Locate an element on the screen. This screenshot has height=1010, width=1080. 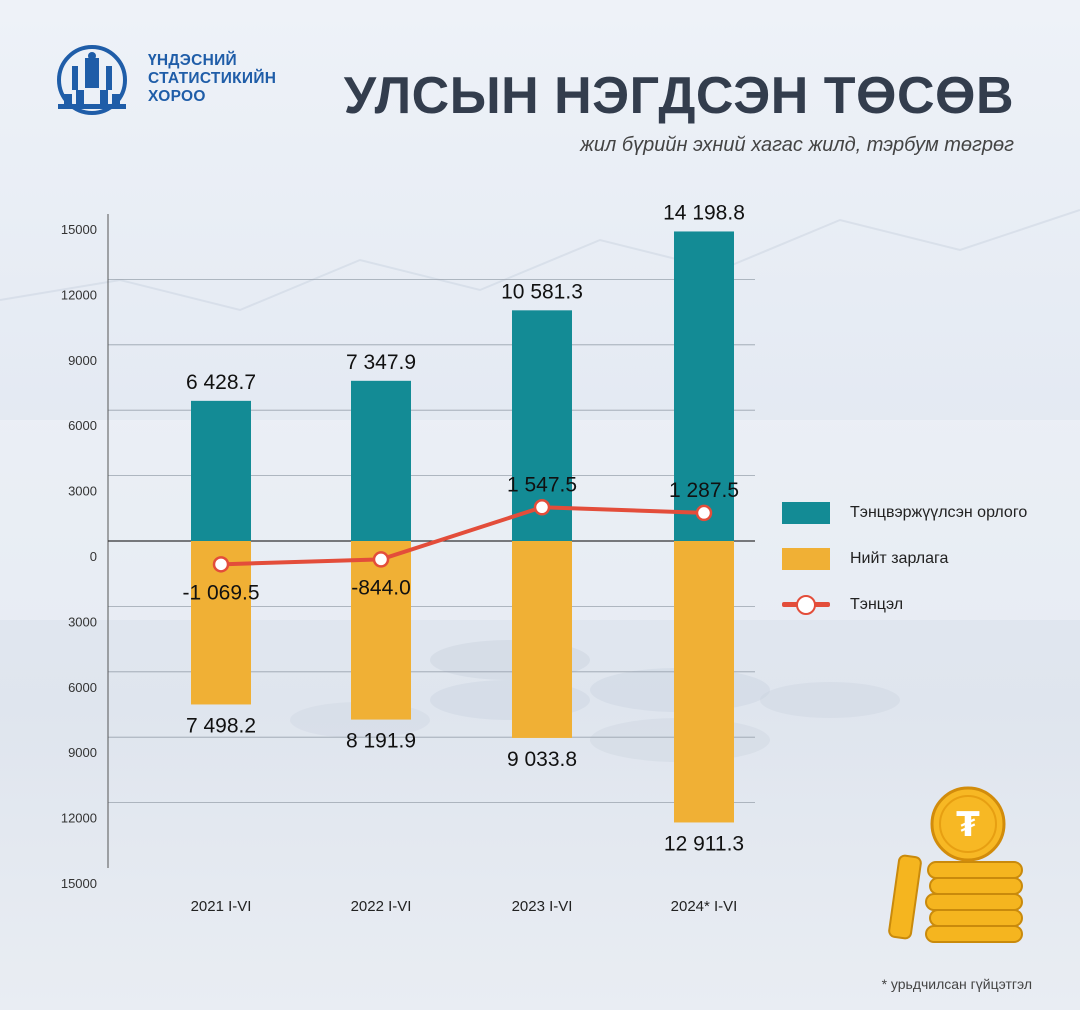
legend-swatch-revenue is located at coordinates (806, 513).